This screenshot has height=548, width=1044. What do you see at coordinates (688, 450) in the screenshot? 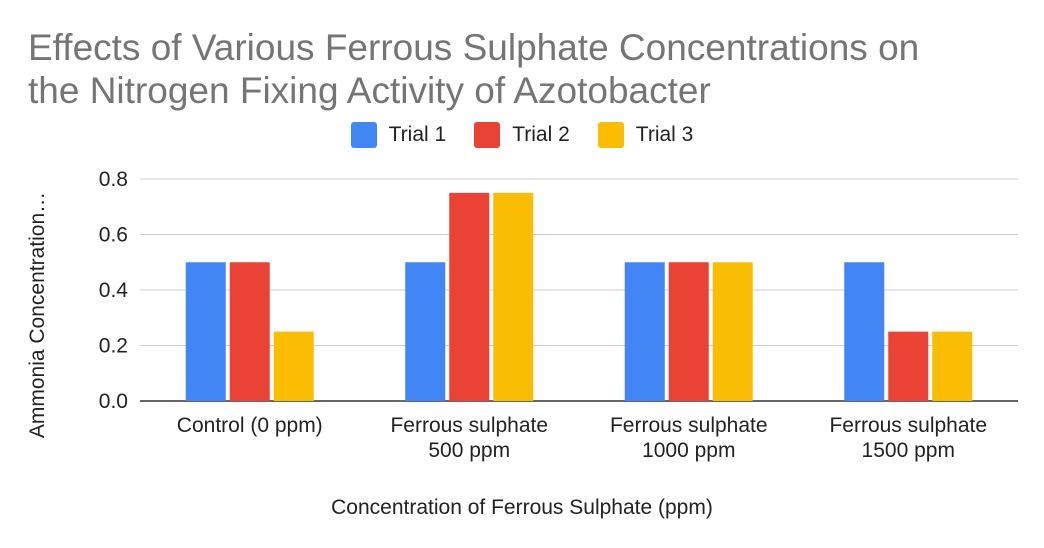
I see `x-tick-label: 1000 ppm` at bounding box center [688, 450].